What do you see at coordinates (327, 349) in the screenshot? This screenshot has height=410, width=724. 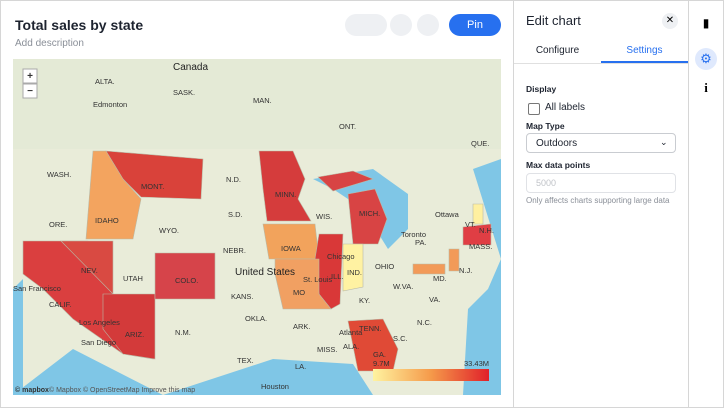 I see `map-label: MISS.` at bounding box center [327, 349].